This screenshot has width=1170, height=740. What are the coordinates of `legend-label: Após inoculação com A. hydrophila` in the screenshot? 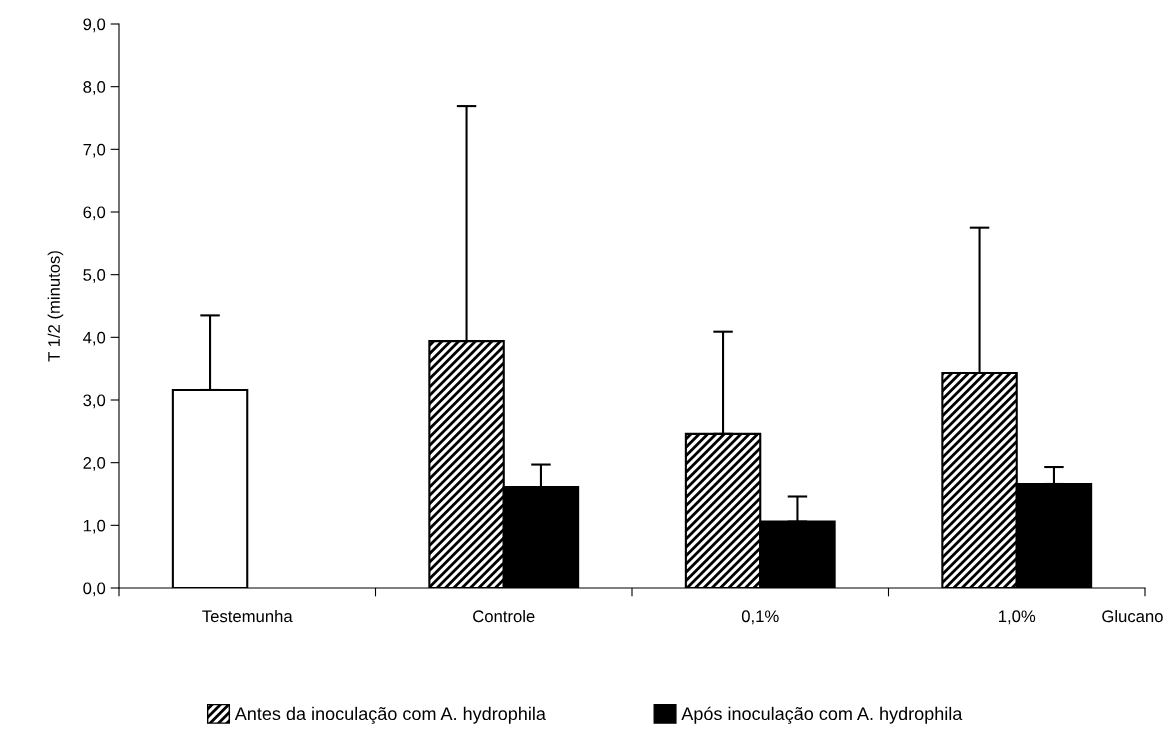 It's located at (822, 715).